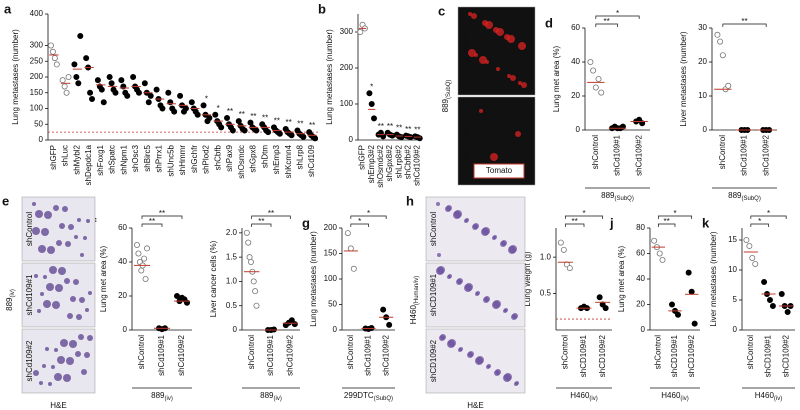 The height and width of the screenshot is (410, 800). What do you see at coordinates (417, 164) in the screenshot?
I see `x-tick-label: shCd109#2` at bounding box center [417, 164].